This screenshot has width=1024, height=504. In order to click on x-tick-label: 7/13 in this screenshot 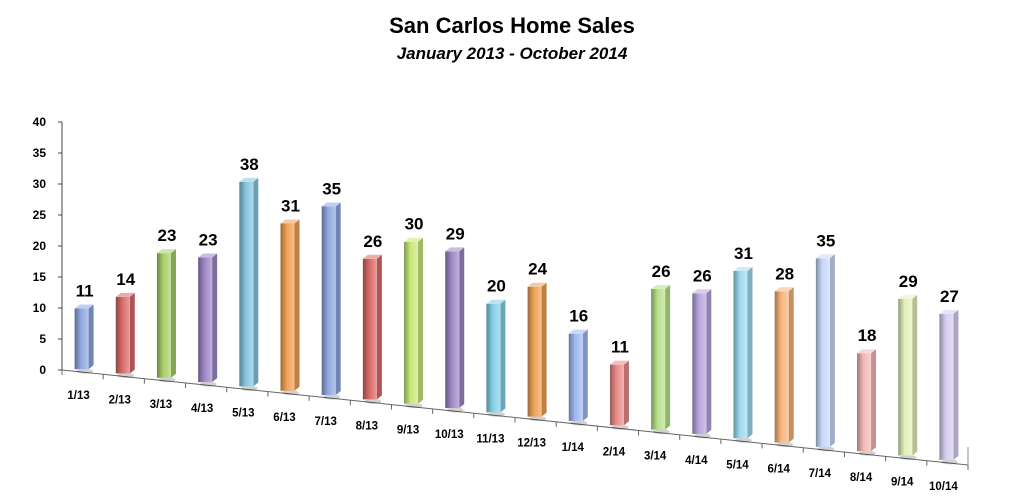, I will do `click(325, 422)`.